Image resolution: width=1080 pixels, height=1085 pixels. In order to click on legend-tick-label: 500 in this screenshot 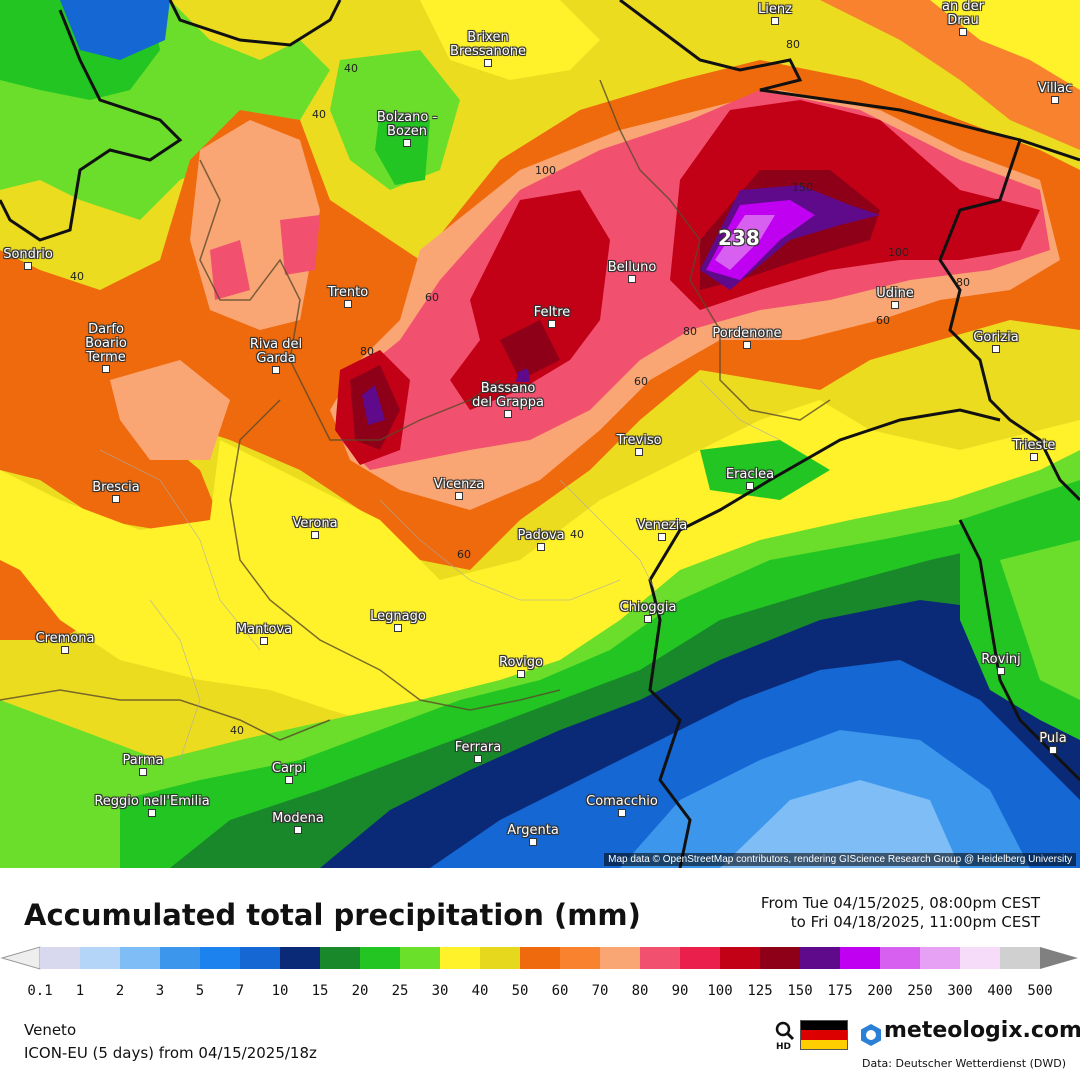, I will do `click(1040, 991)`.